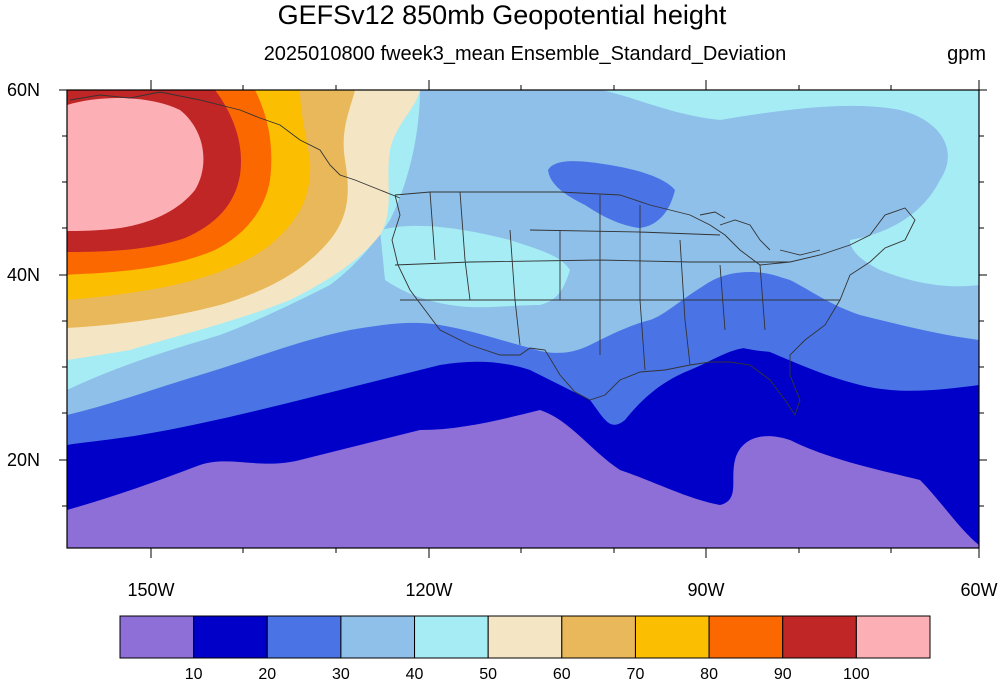 The width and height of the screenshot is (1004, 683). What do you see at coordinates (475, 266) in the screenshot?
I see `contour-band-40-50-interior` at bounding box center [475, 266].